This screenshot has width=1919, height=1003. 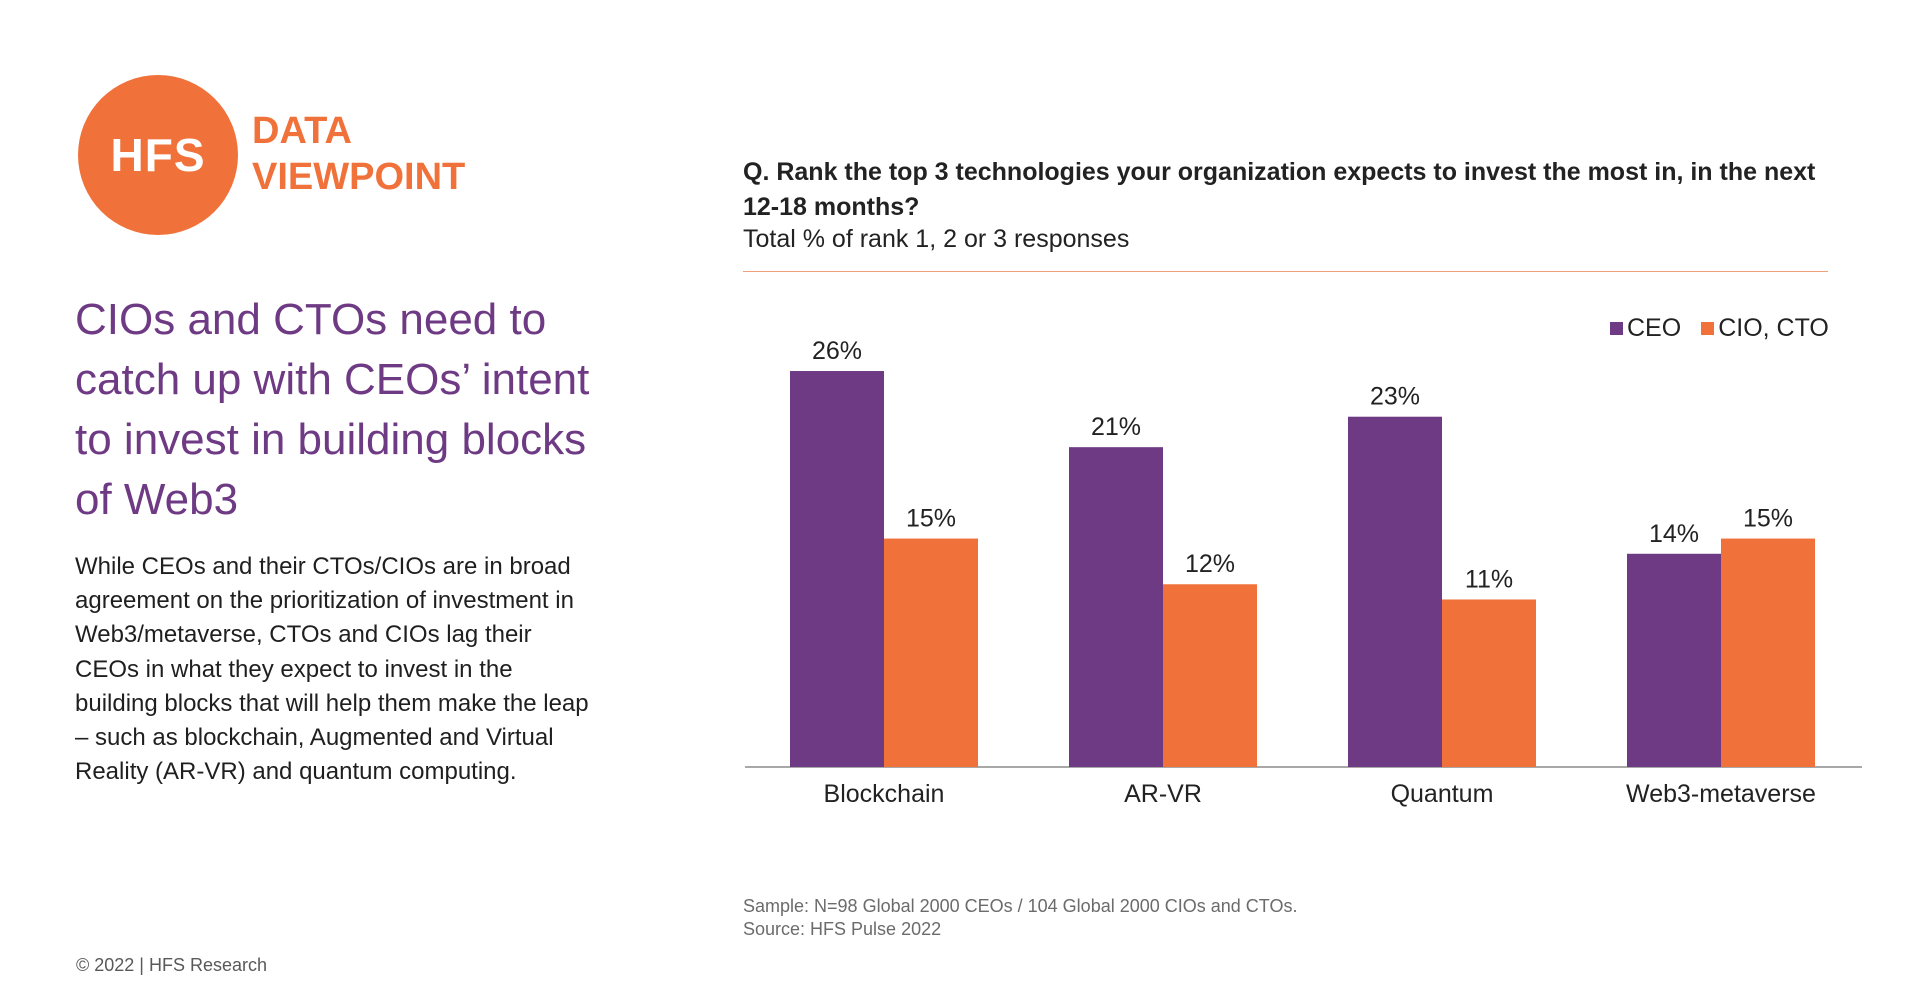 What do you see at coordinates (837, 569) in the screenshot?
I see `bar-ceo-blockchain` at bounding box center [837, 569].